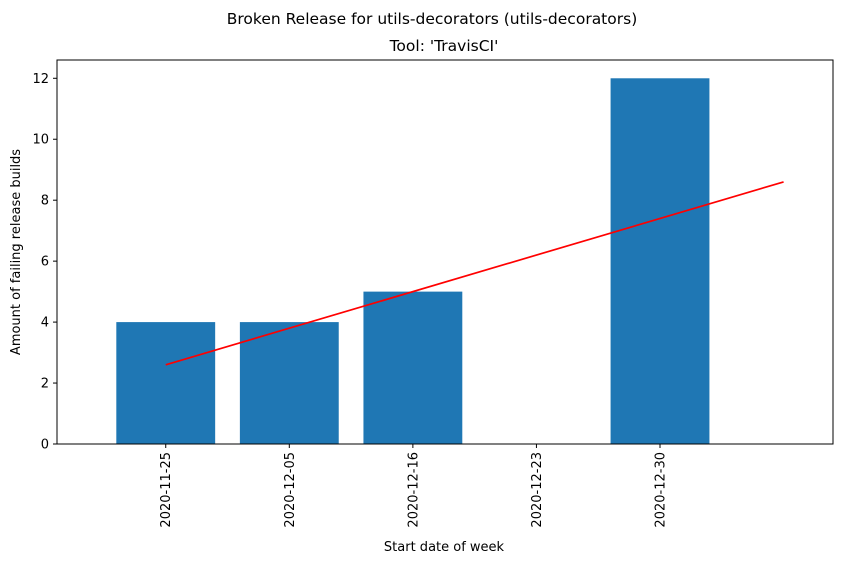 The image size is (841, 564). Describe the element at coordinates (16, 252) in the screenshot. I see `y-axis-label: Amount of failing release builds` at that location.